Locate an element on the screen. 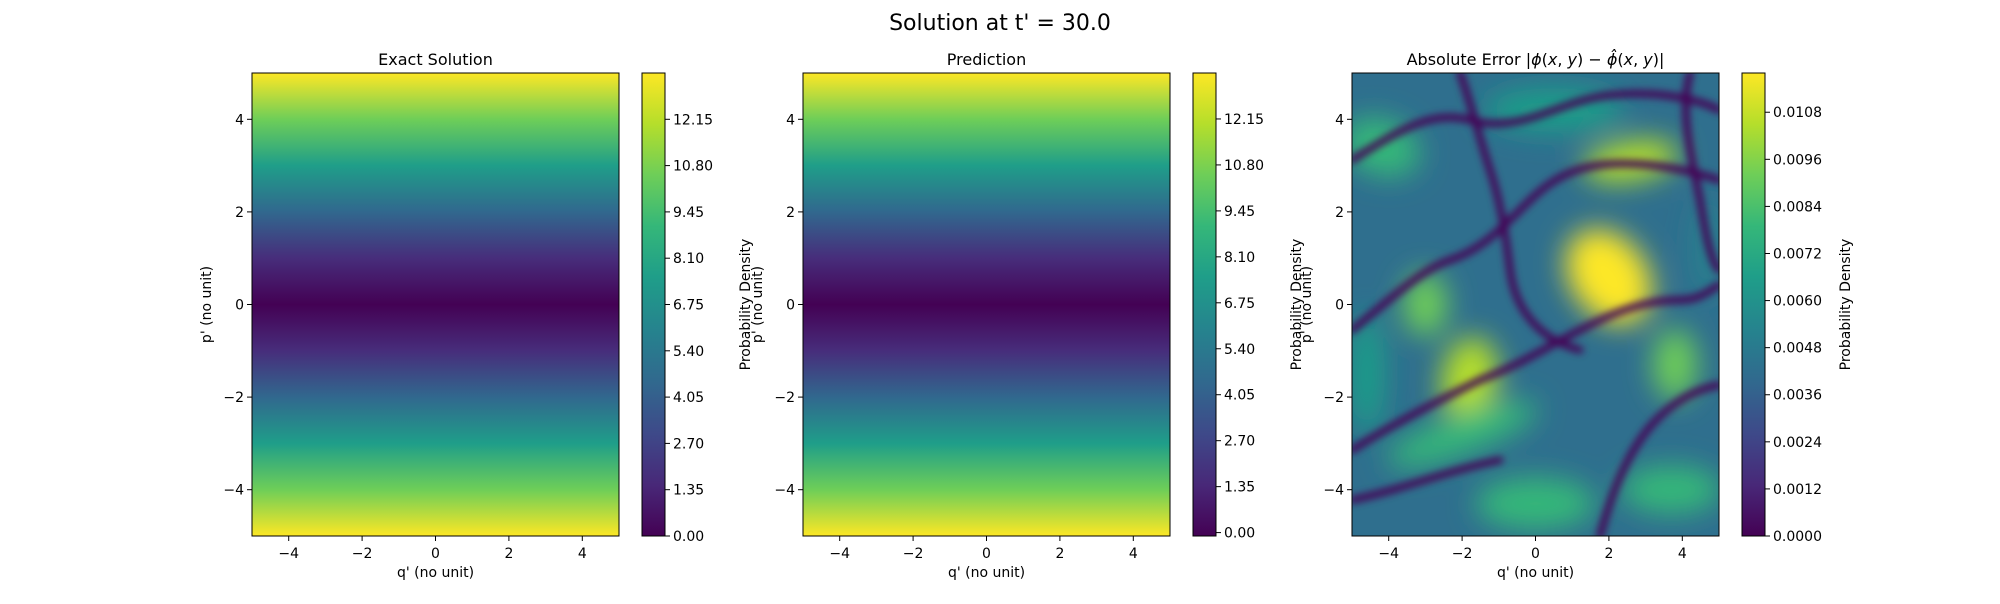 The height and width of the screenshot is (604, 2000). colorbar-tick-label: 0.0048 is located at coordinates (1797, 349).